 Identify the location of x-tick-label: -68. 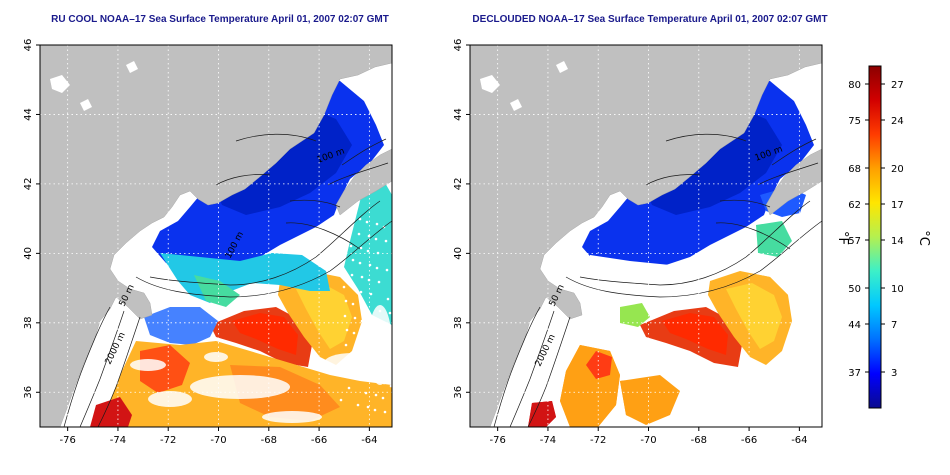
(699, 440).